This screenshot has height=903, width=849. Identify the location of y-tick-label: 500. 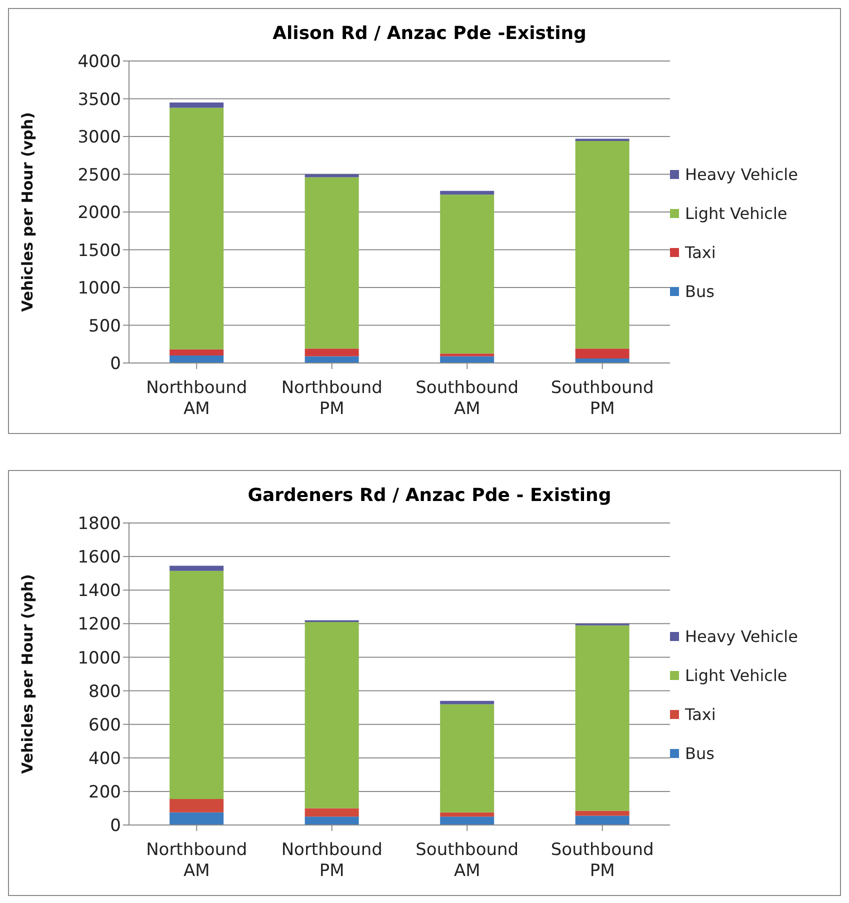
(104, 326).